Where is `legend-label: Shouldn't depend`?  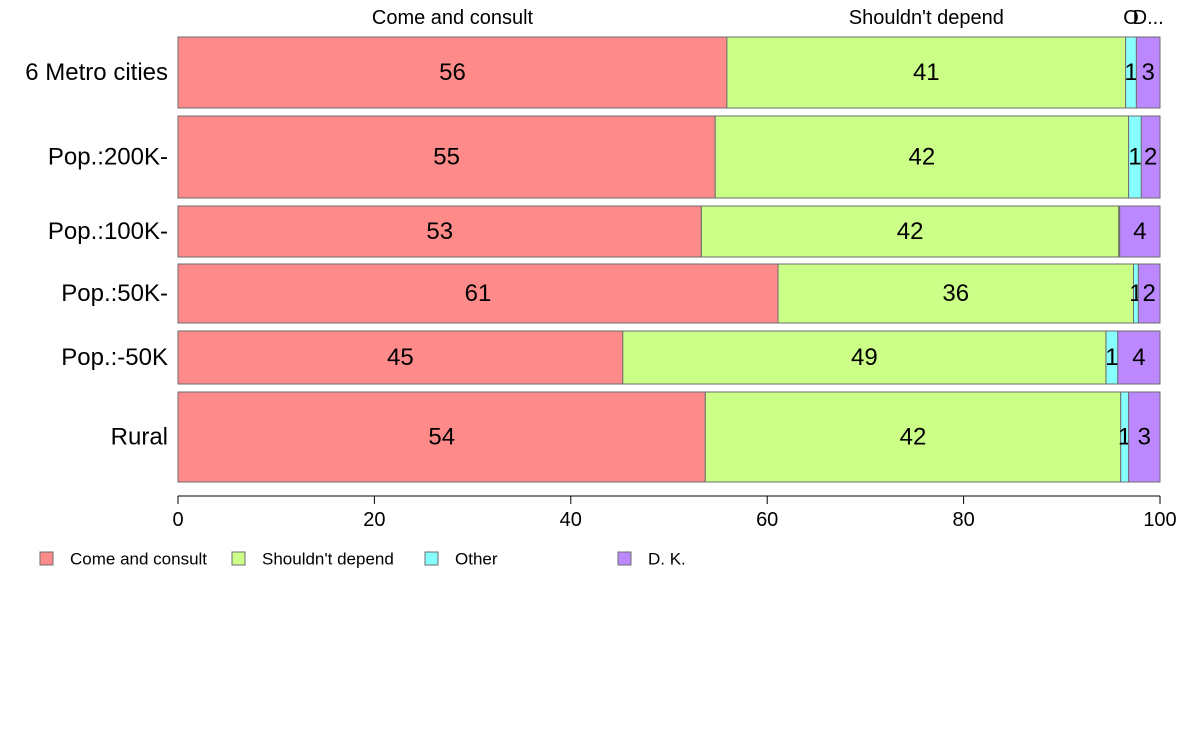
legend-label: Shouldn't depend is located at coordinates (328, 559).